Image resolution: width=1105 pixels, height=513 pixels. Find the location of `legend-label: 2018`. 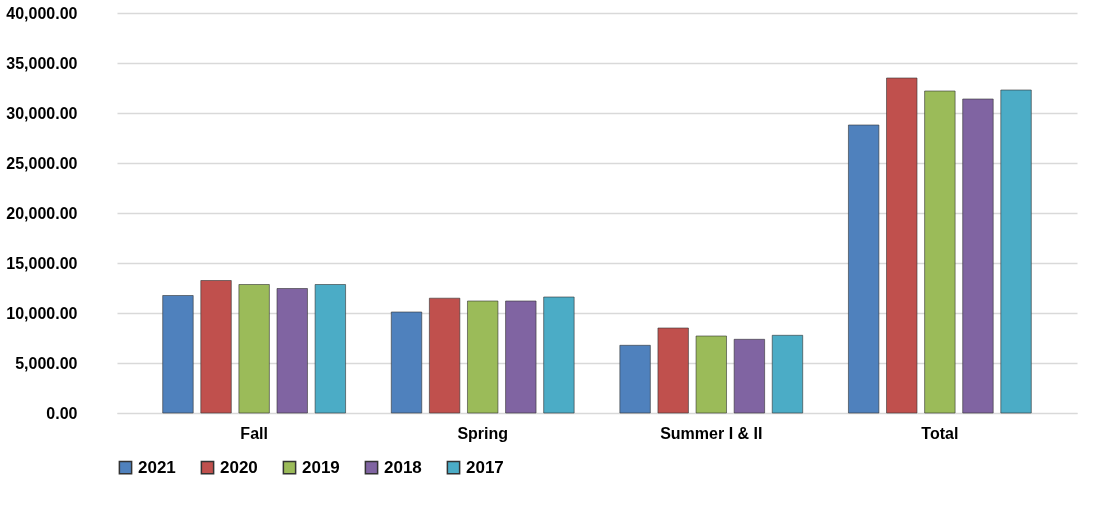

legend-label: 2018 is located at coordinates (403, 467).